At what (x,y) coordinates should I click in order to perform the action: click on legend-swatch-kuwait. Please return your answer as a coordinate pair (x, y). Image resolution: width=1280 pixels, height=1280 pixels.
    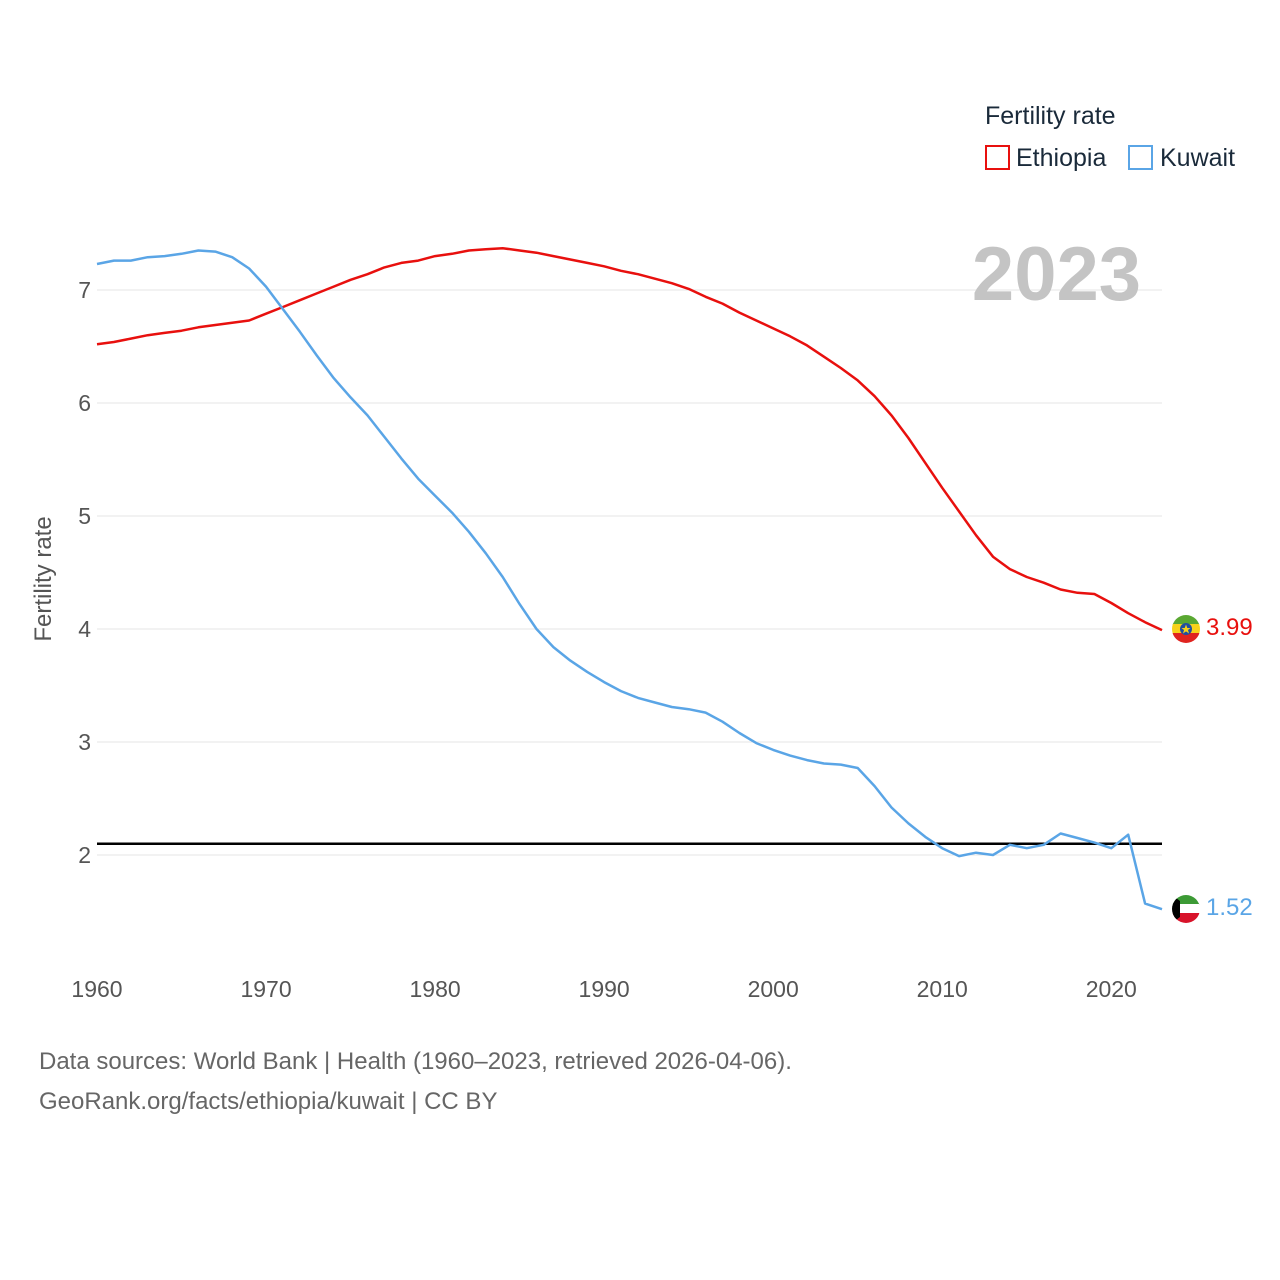
    Looking at the image, I should click on (1140, 157).